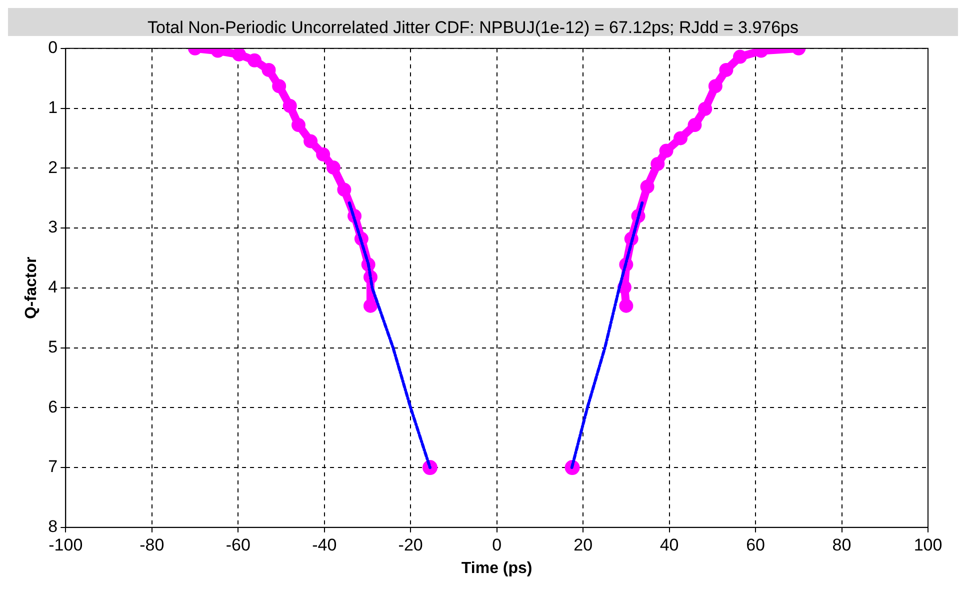  I want to click on y-tick-label: 7, so click(53, 466).